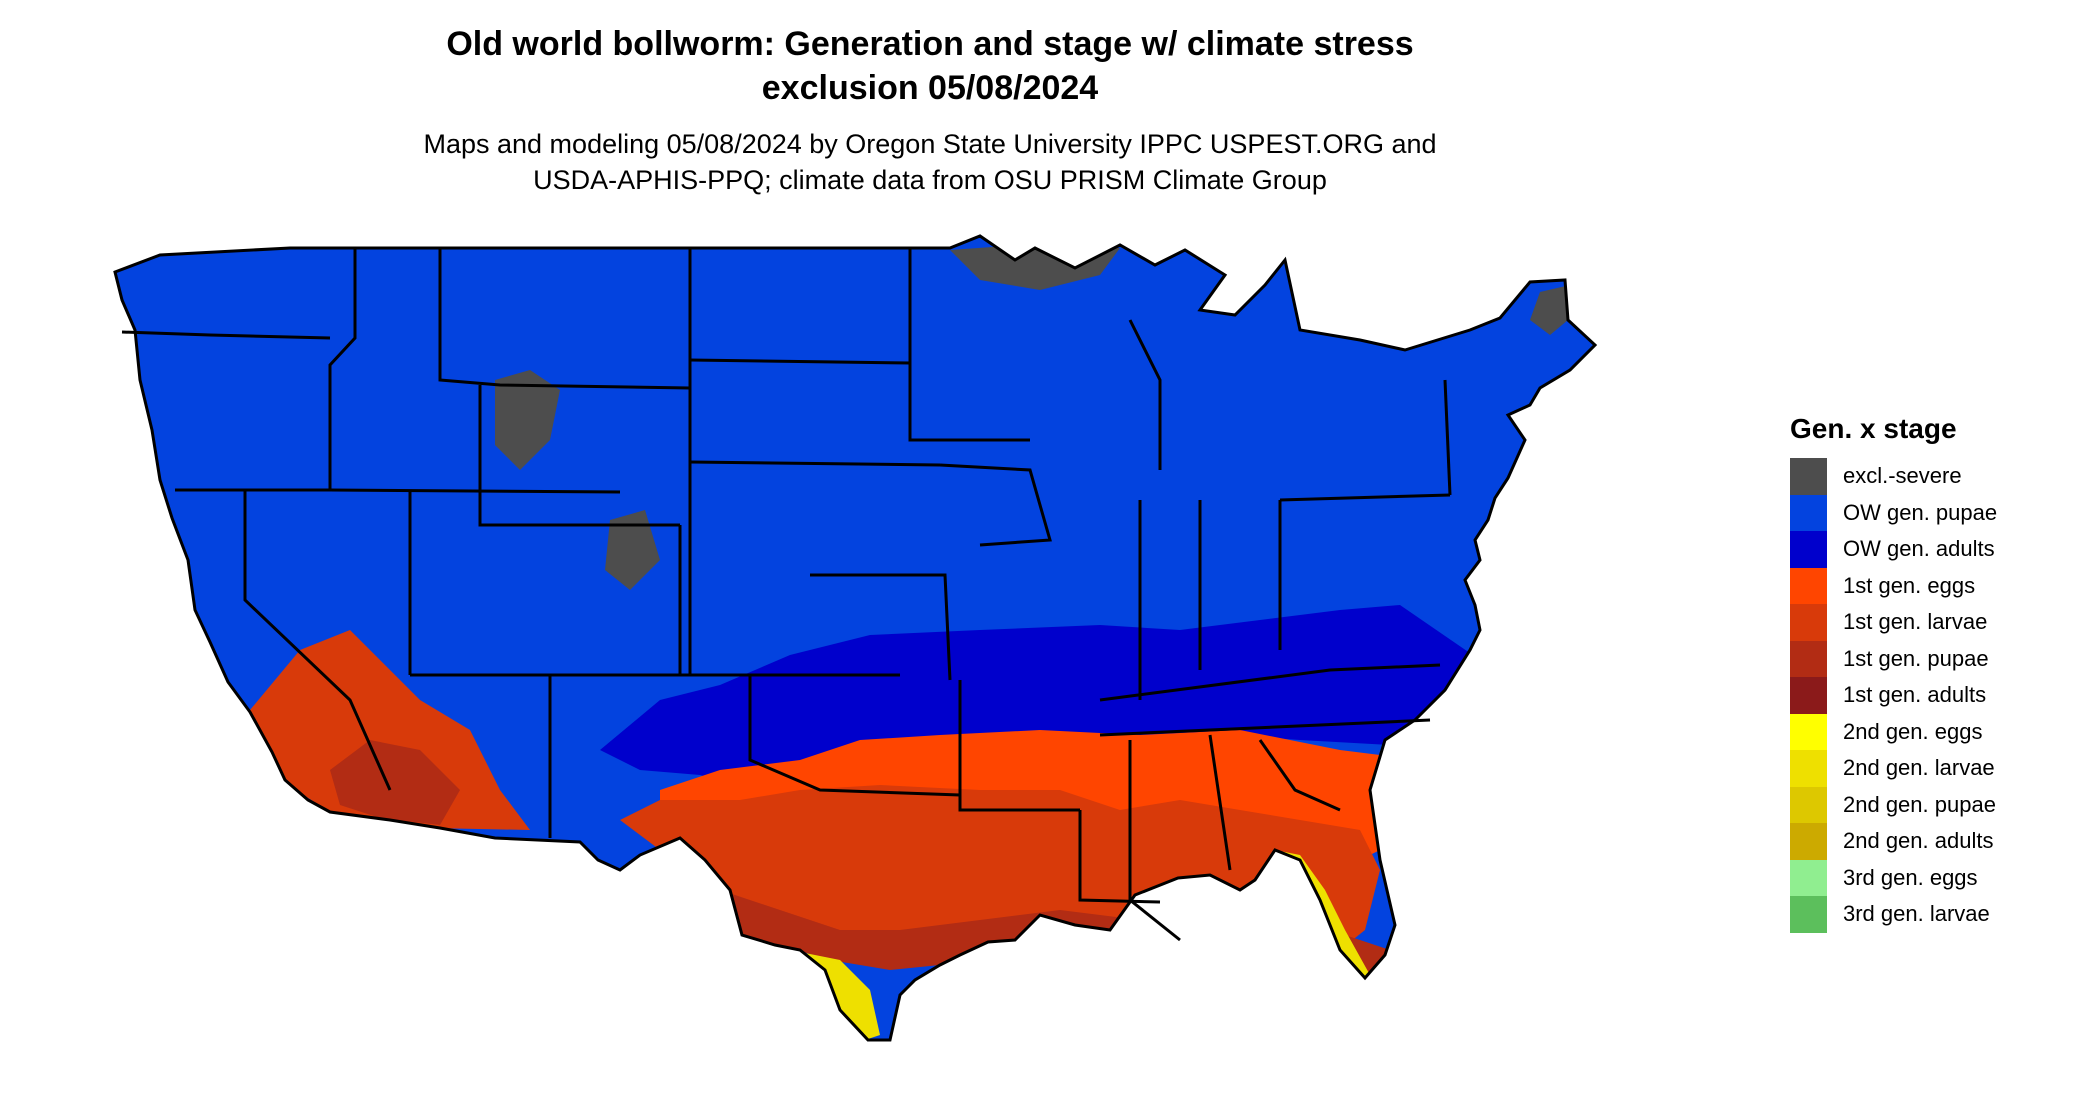 The height and width of the screenshot is (1116, 2100). I want to click on border-ky-va, so click(1270, 682).